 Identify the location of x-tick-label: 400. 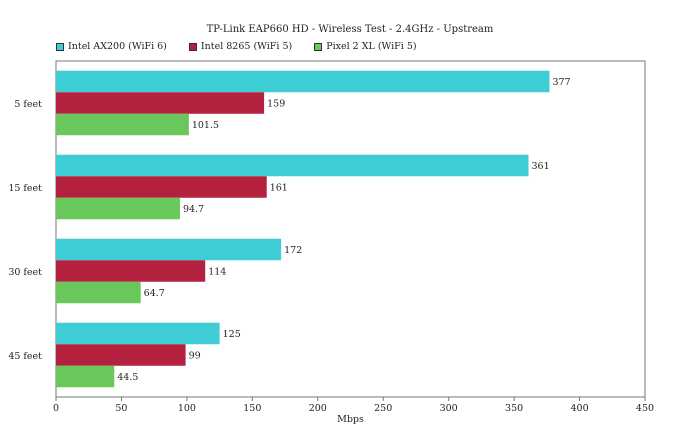
(579, 408).